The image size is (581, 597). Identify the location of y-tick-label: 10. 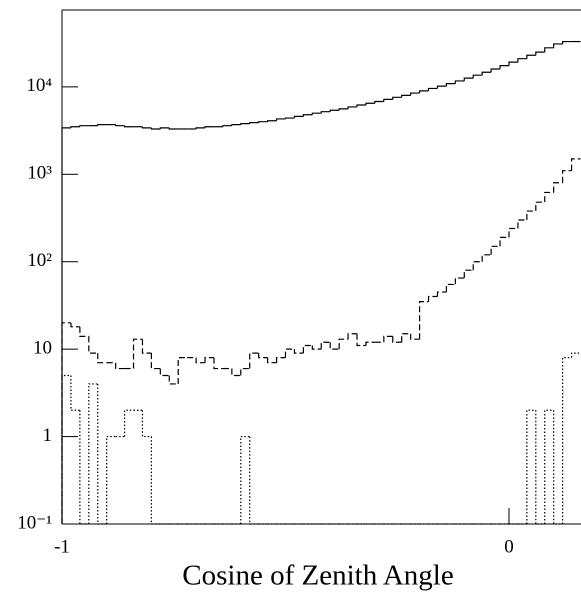
(42, 348).